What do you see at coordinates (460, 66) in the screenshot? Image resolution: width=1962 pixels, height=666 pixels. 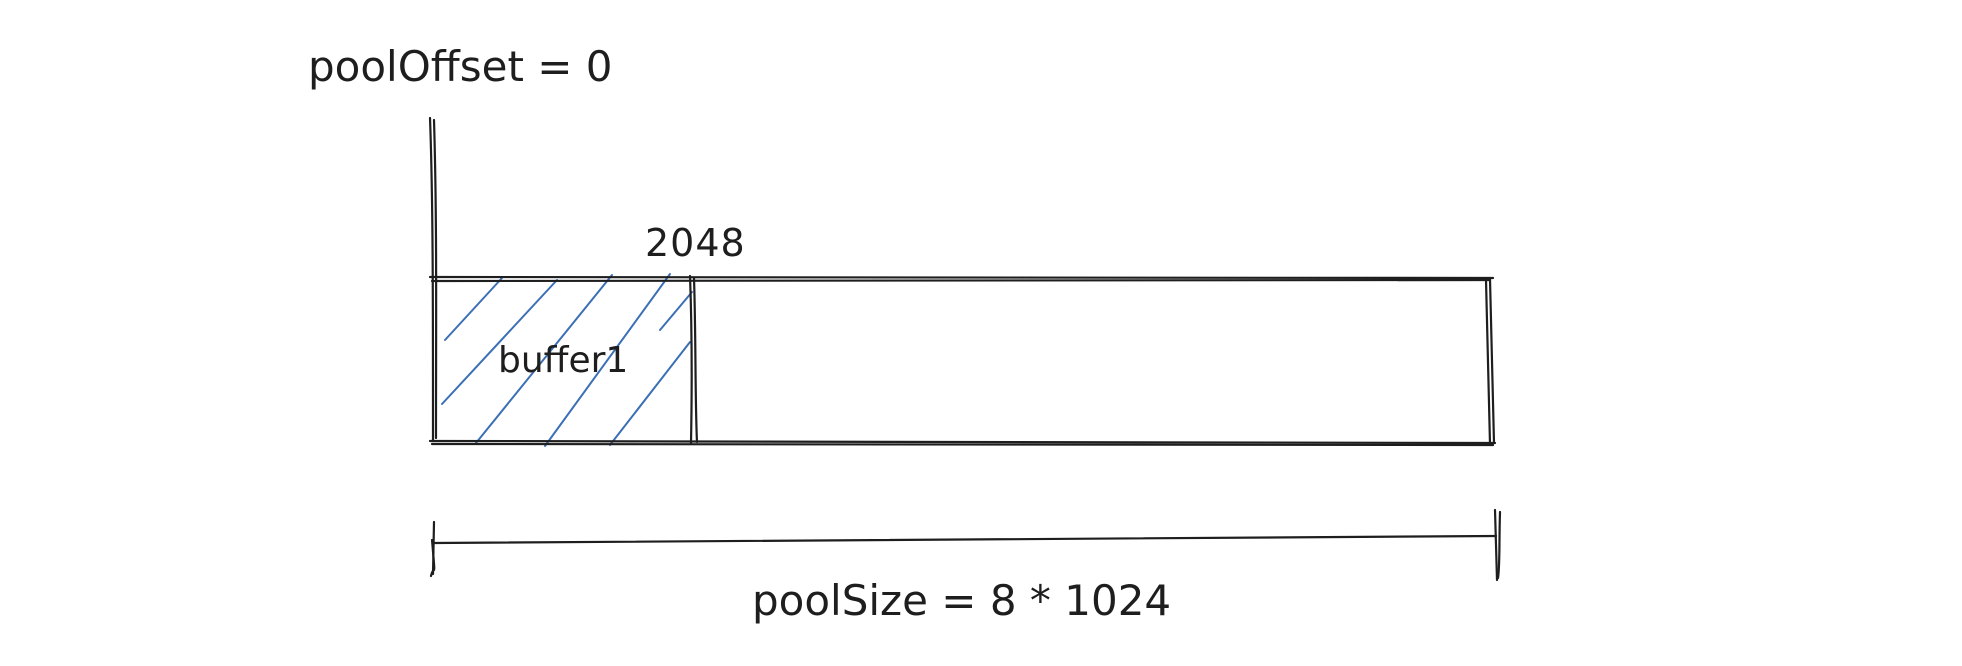 I see `pool-offset-label: poolOffset = 0` at bounding box center [460, 66].